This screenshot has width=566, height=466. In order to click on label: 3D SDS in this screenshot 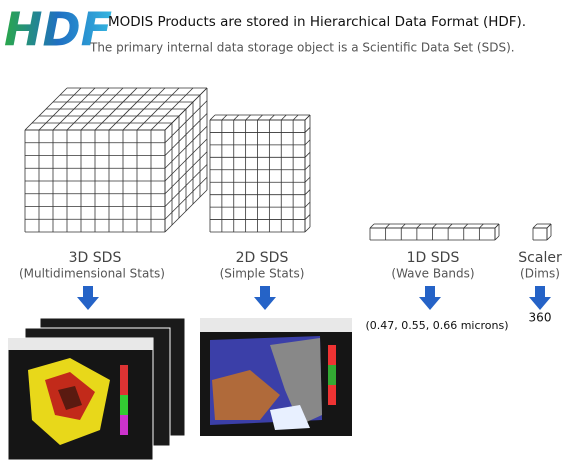, I will do `click(95, 258)`.